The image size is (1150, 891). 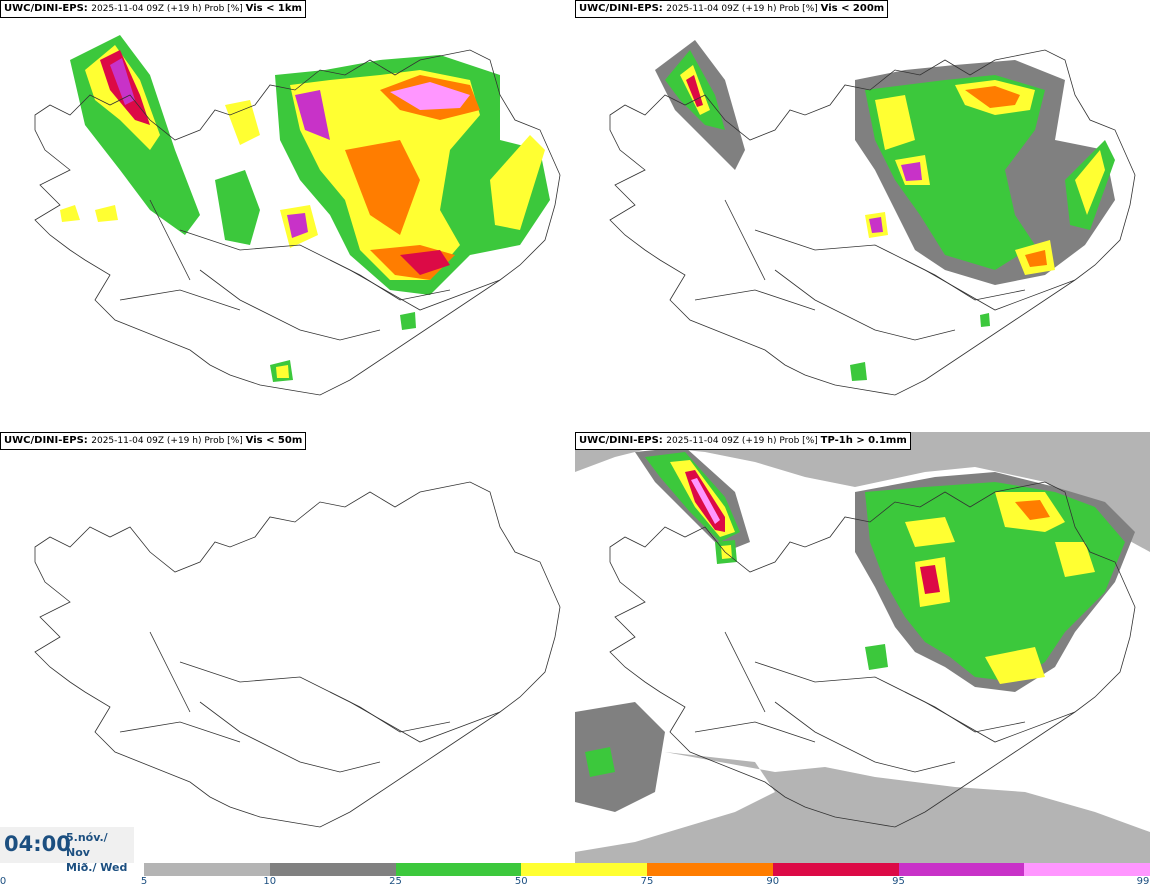 What do you see at coordinates (863, 440) in the screenshot?
I see `variable-name: TP-1h > 0.1mm` at bounding box center [863, 440].